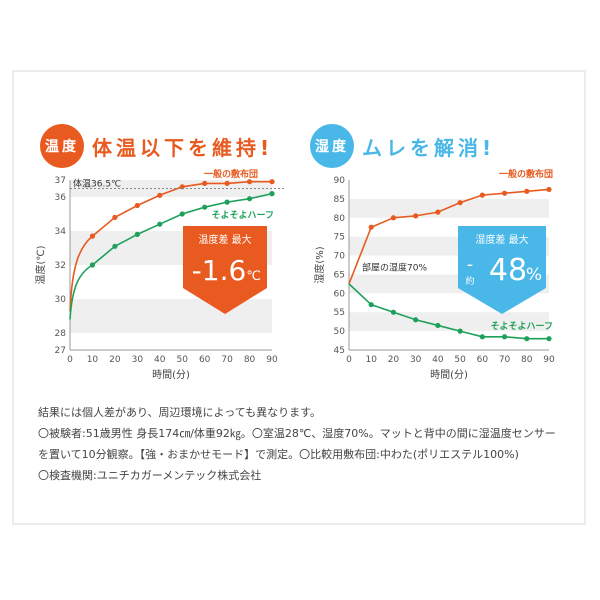 This screenshot has height=600, width=600. What do you see at coordinates (60, 266) in the screenshot?
I see `y-tick-label: 32` at bounding box center [60, 266].